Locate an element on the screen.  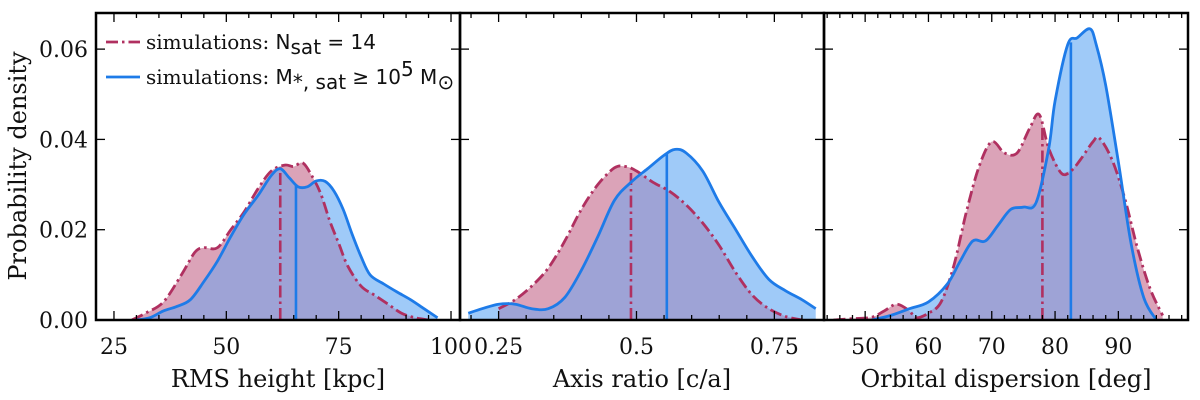
x-tick-label: 100 is located at coordinates (451, 347).